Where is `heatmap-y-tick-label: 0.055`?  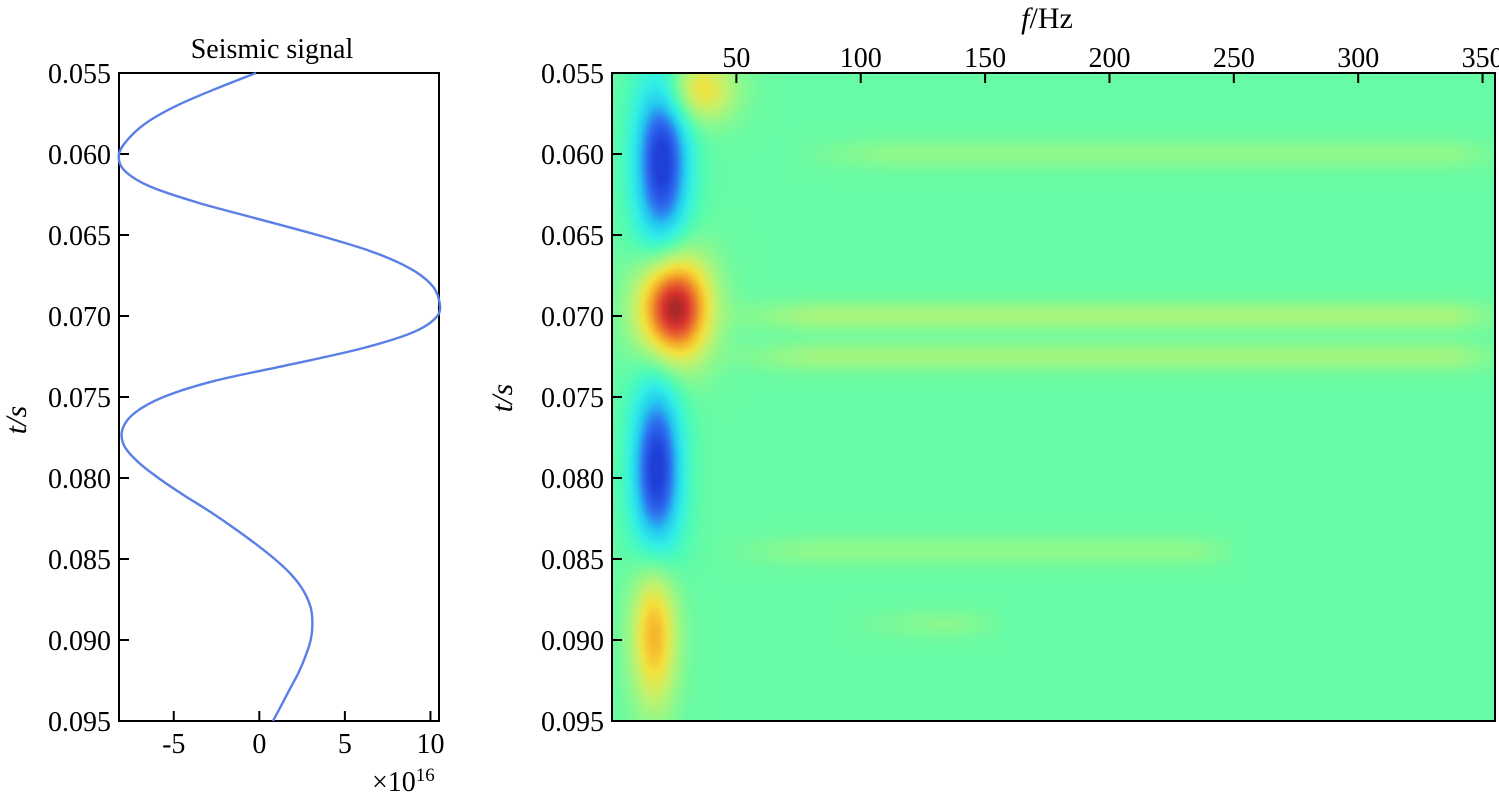
heatmap-y-tick-label: 0.055 is located at coordinates (572, 74).